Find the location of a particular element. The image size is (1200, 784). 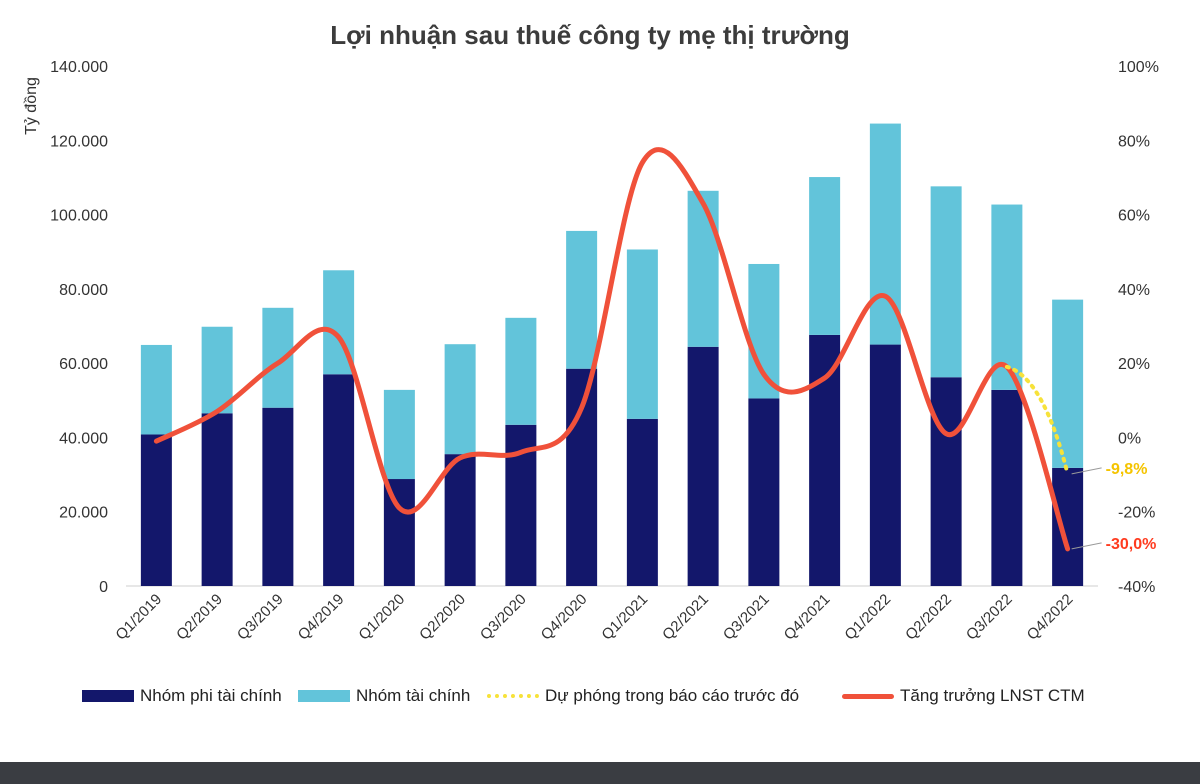

legend-item-forecast: Dự phóng trong báo cáo trước đó is located at coordinates (643, 696).